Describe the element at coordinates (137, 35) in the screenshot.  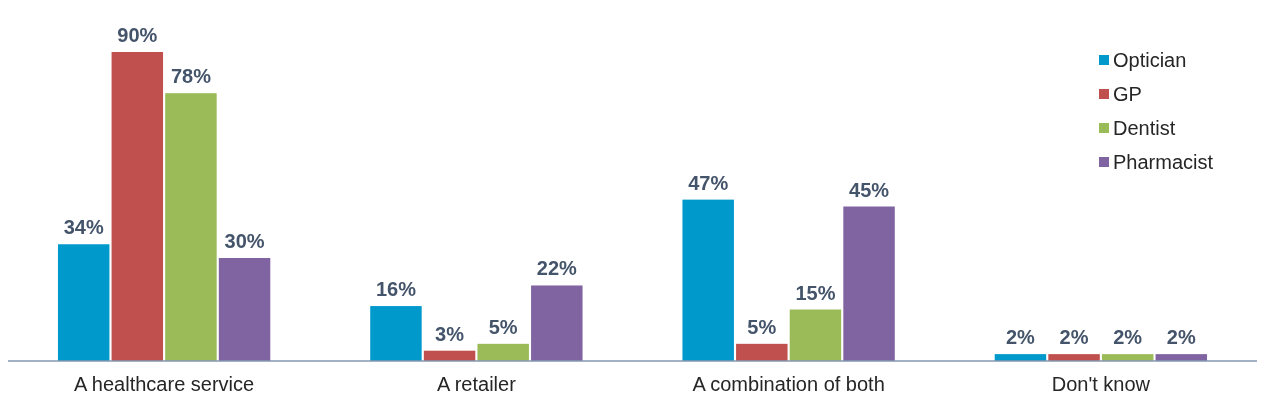
I see `data-label: 90%` at that location.